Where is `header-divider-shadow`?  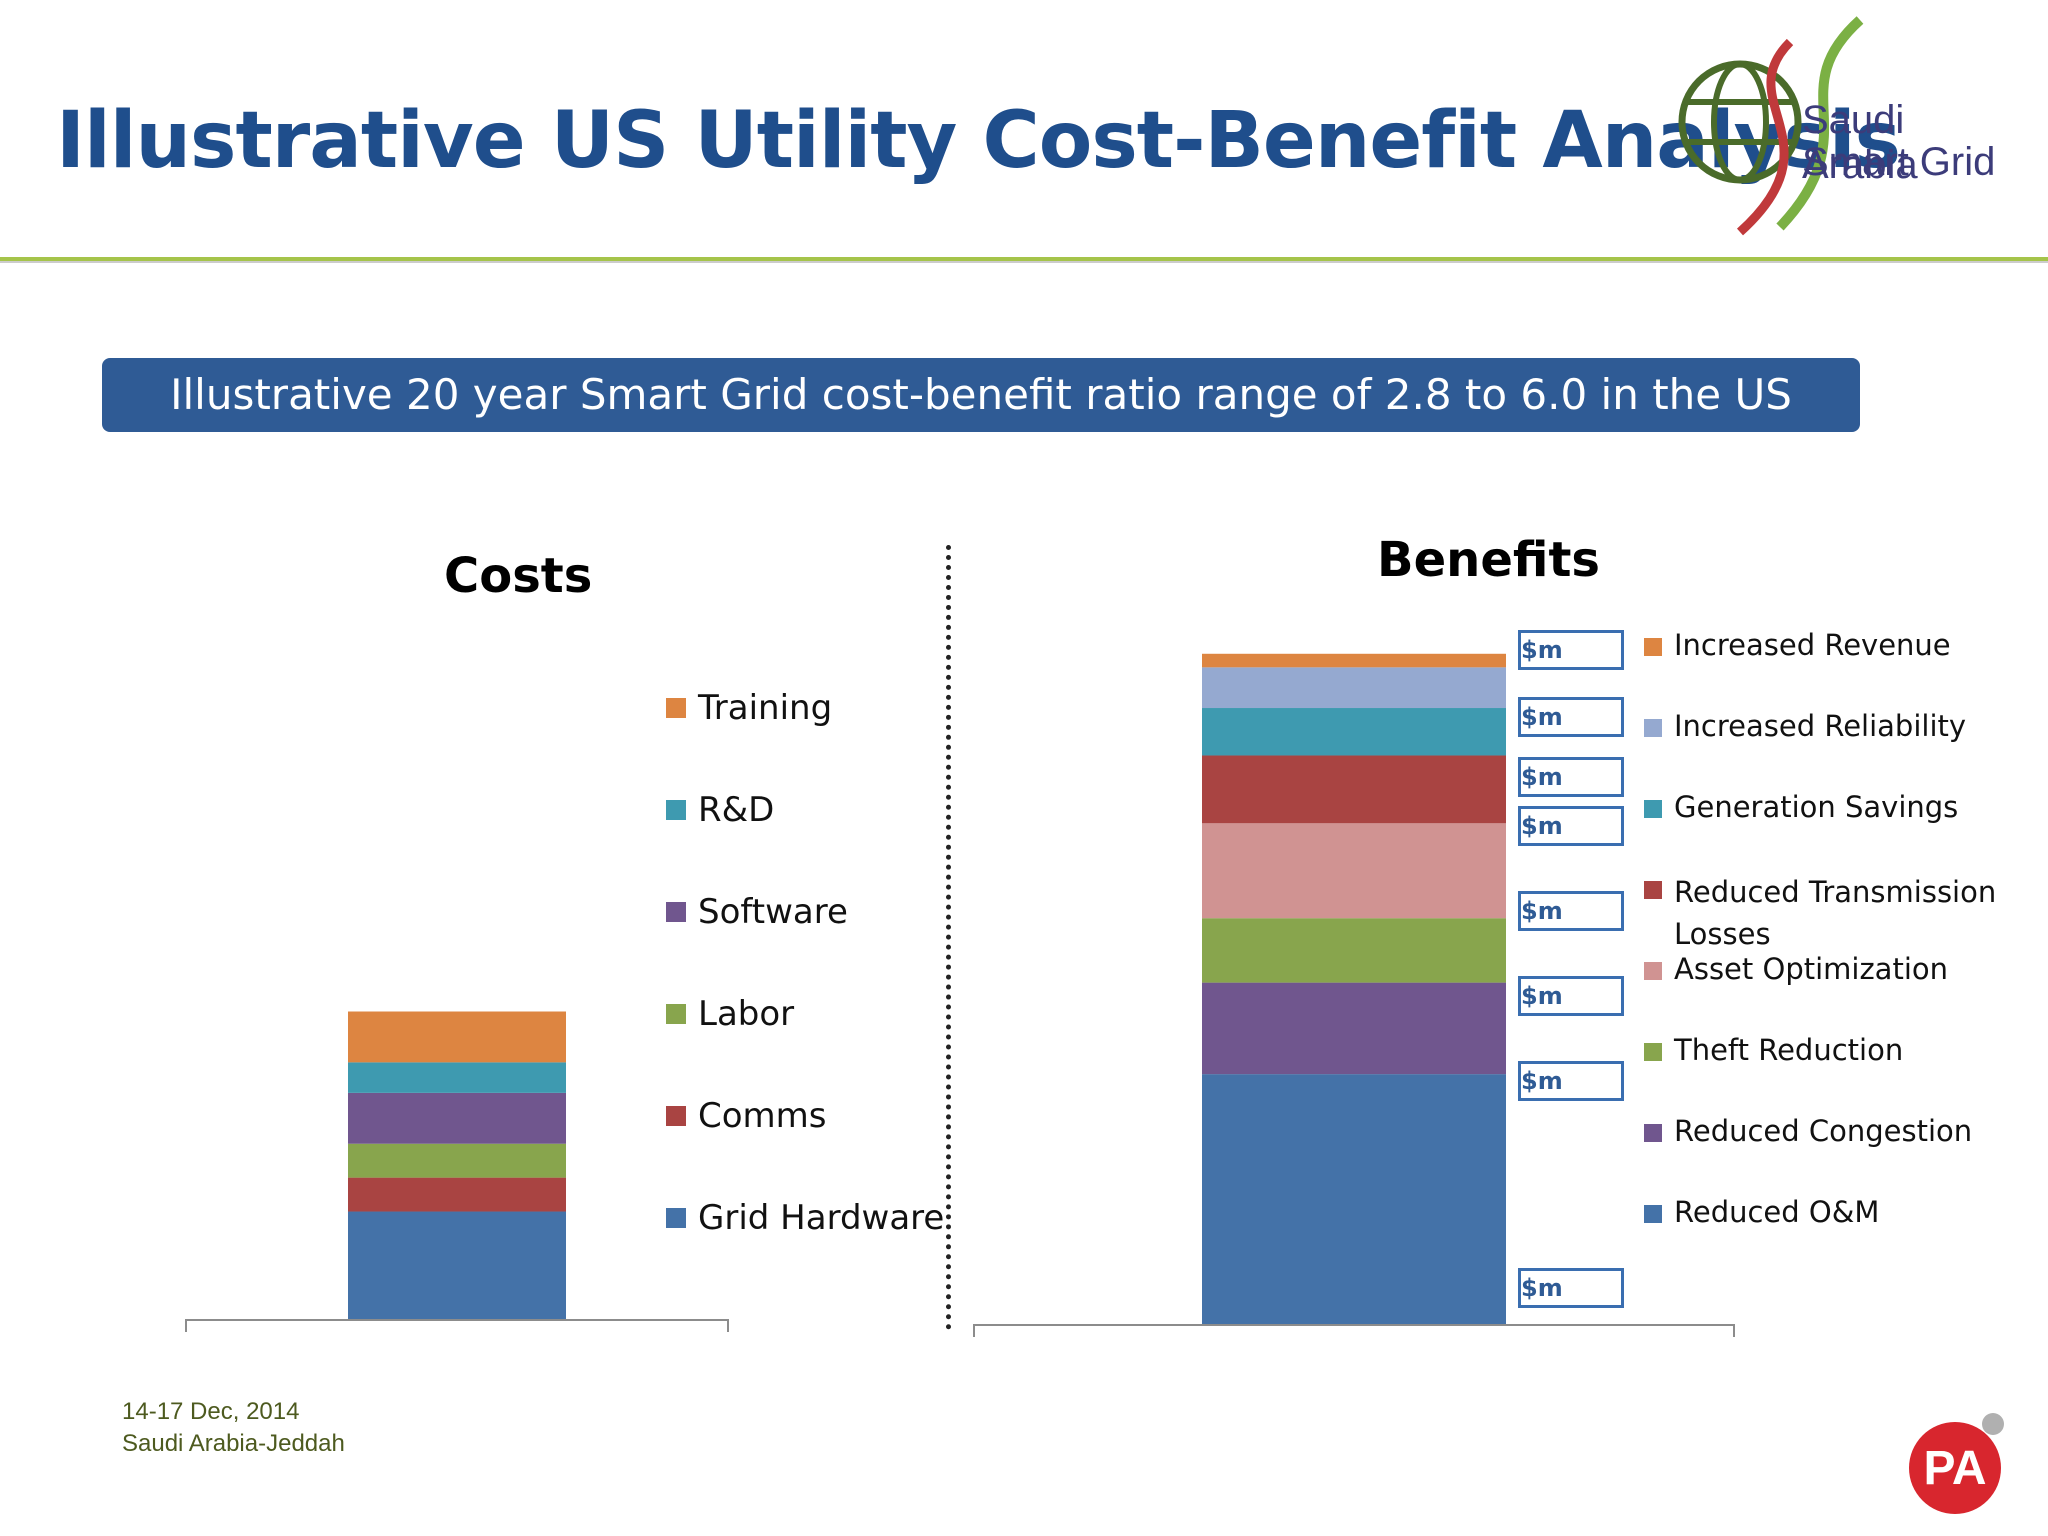 header-divider-shadow is located at coordinates (1024, 262).